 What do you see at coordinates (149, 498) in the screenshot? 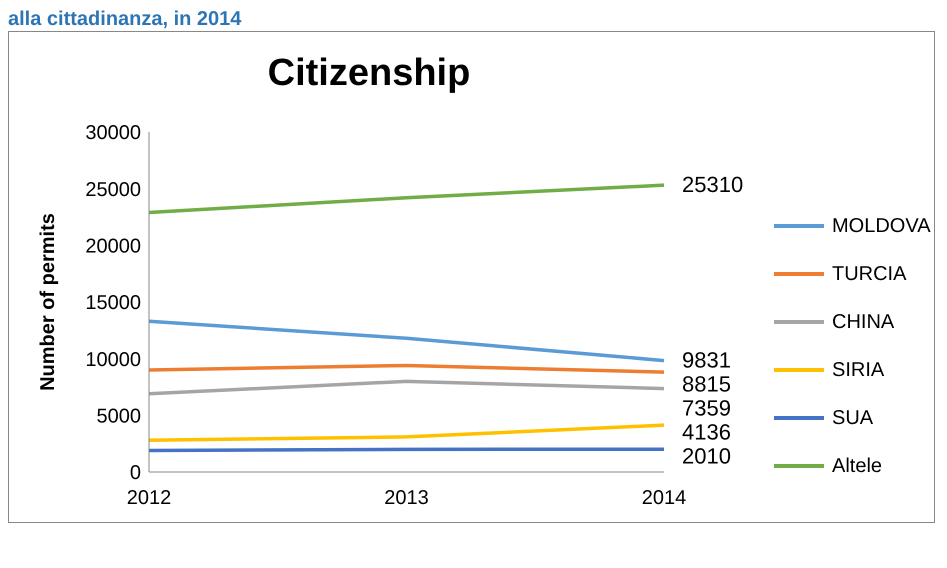
I see `x-tick-label: 2012` at bounding box center [149, 498].